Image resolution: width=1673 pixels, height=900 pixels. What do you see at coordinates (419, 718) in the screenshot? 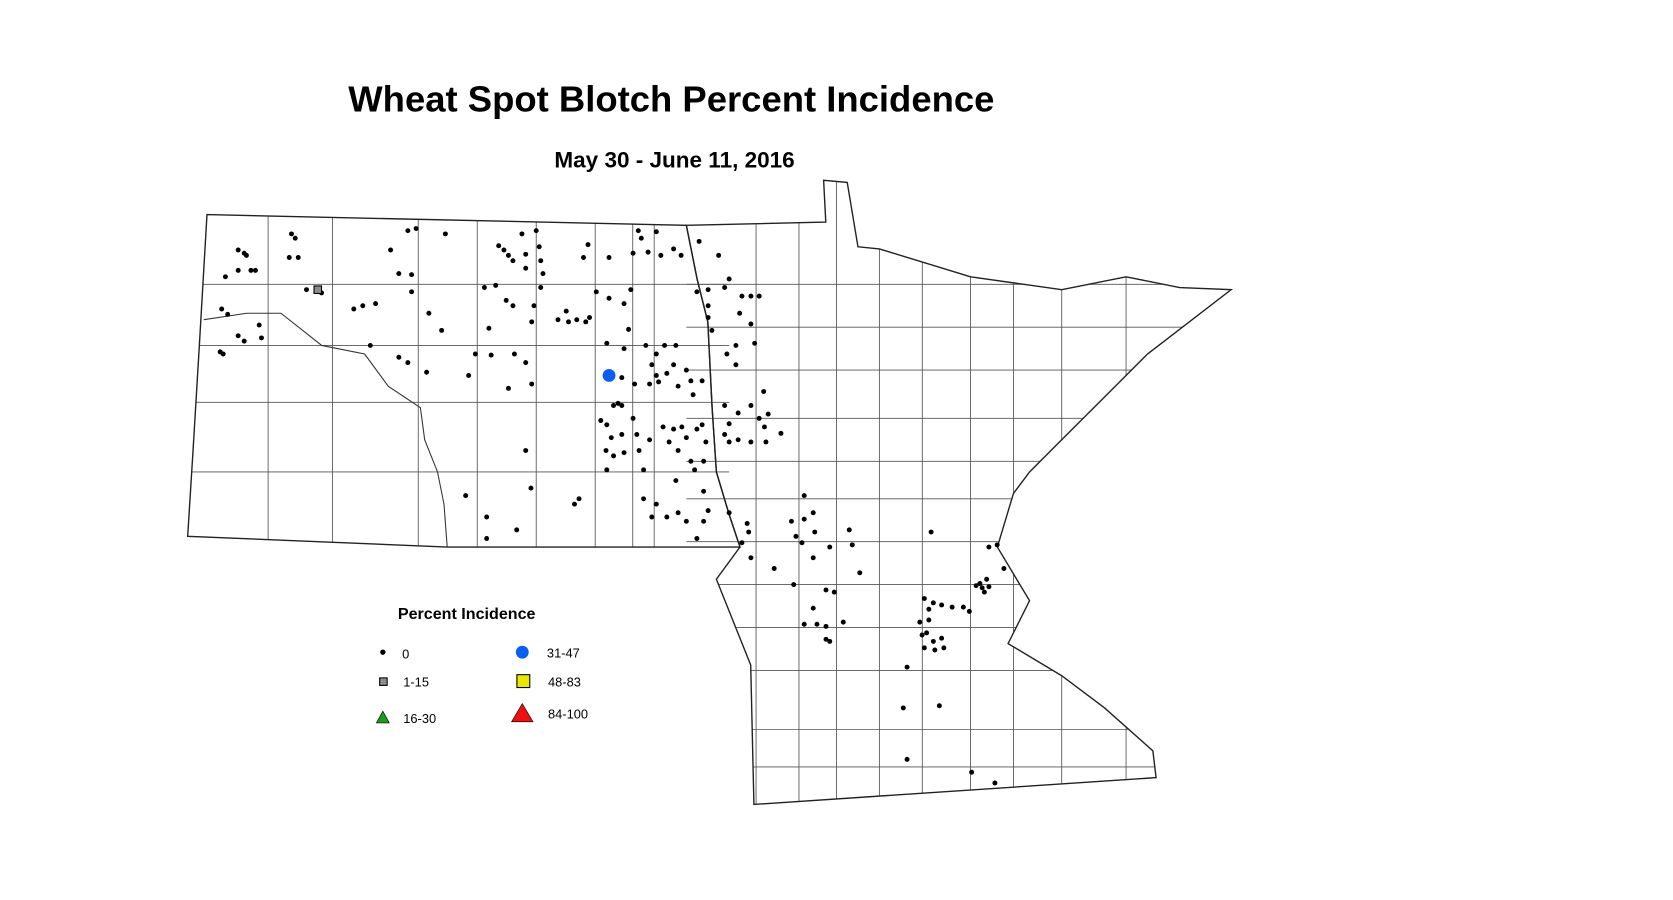
I see `legend-label-16-30: 16-30` at bounding box center [419, 718].